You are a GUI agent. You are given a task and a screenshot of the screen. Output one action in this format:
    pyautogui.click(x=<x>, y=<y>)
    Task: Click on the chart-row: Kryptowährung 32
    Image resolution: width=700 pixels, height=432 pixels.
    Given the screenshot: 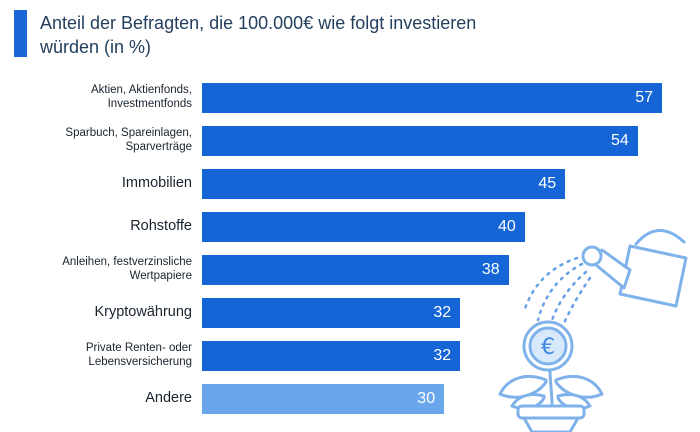 What is the action you would take?
    pyautogui.click(x=350, y=313)
    